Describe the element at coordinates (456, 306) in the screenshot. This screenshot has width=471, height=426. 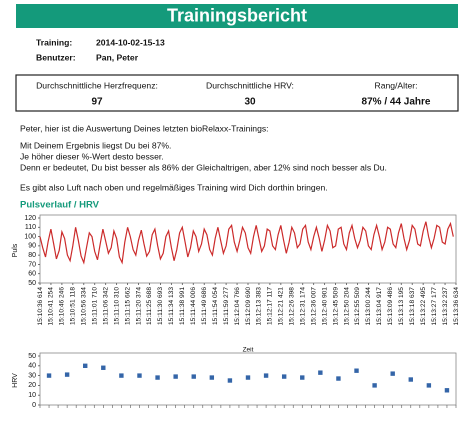
I see `x-tick-label: 15:13:36 634` at that location.